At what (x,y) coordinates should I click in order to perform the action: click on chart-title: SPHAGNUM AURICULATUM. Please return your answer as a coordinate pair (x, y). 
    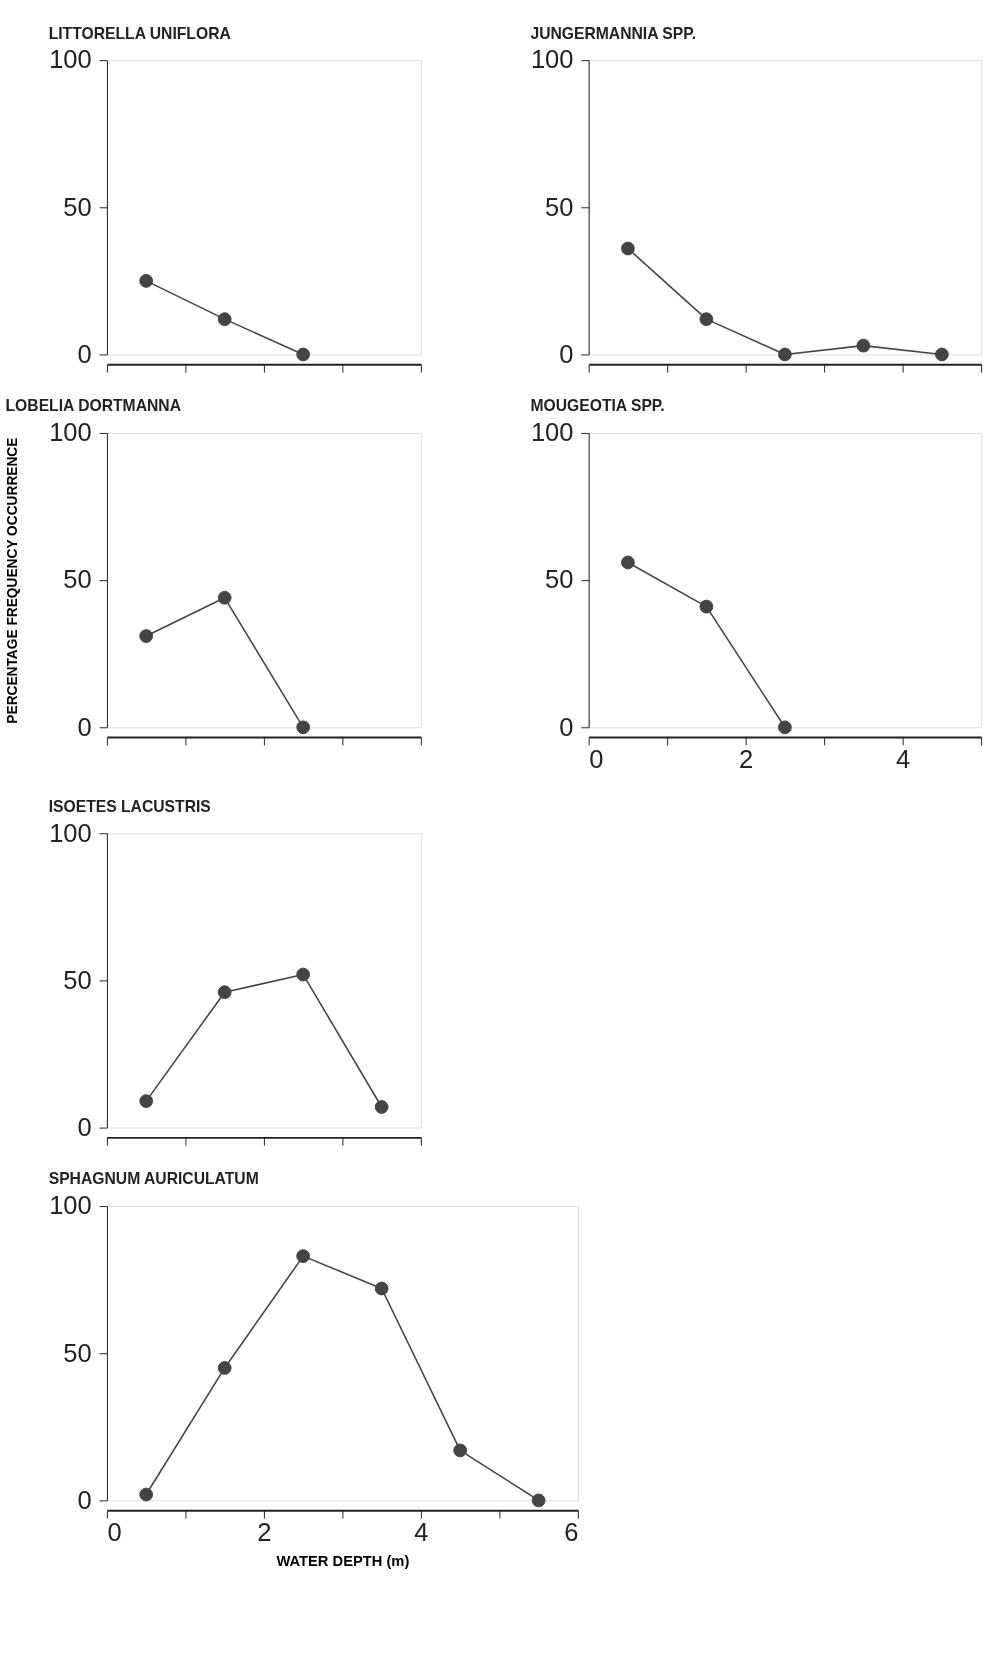
    Looking at the image, I should click on (153, 1179).